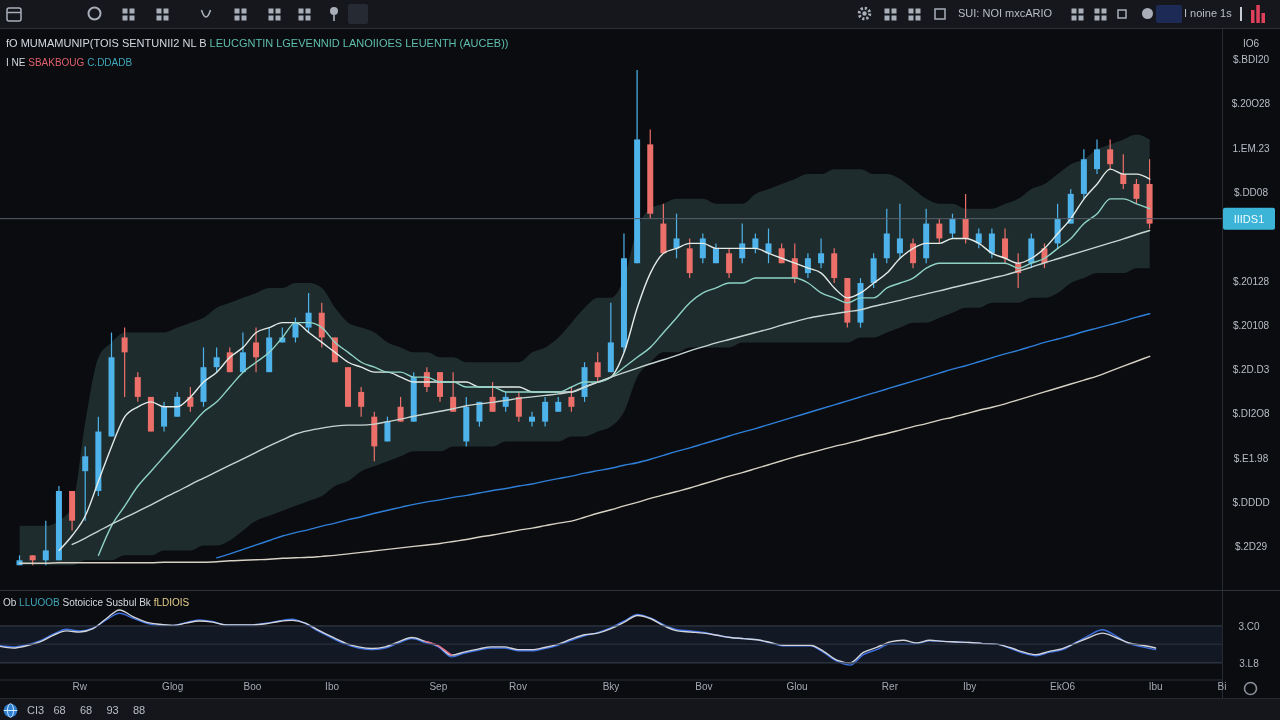  I want to click on text: $.E1.98, so click(1251, 458).